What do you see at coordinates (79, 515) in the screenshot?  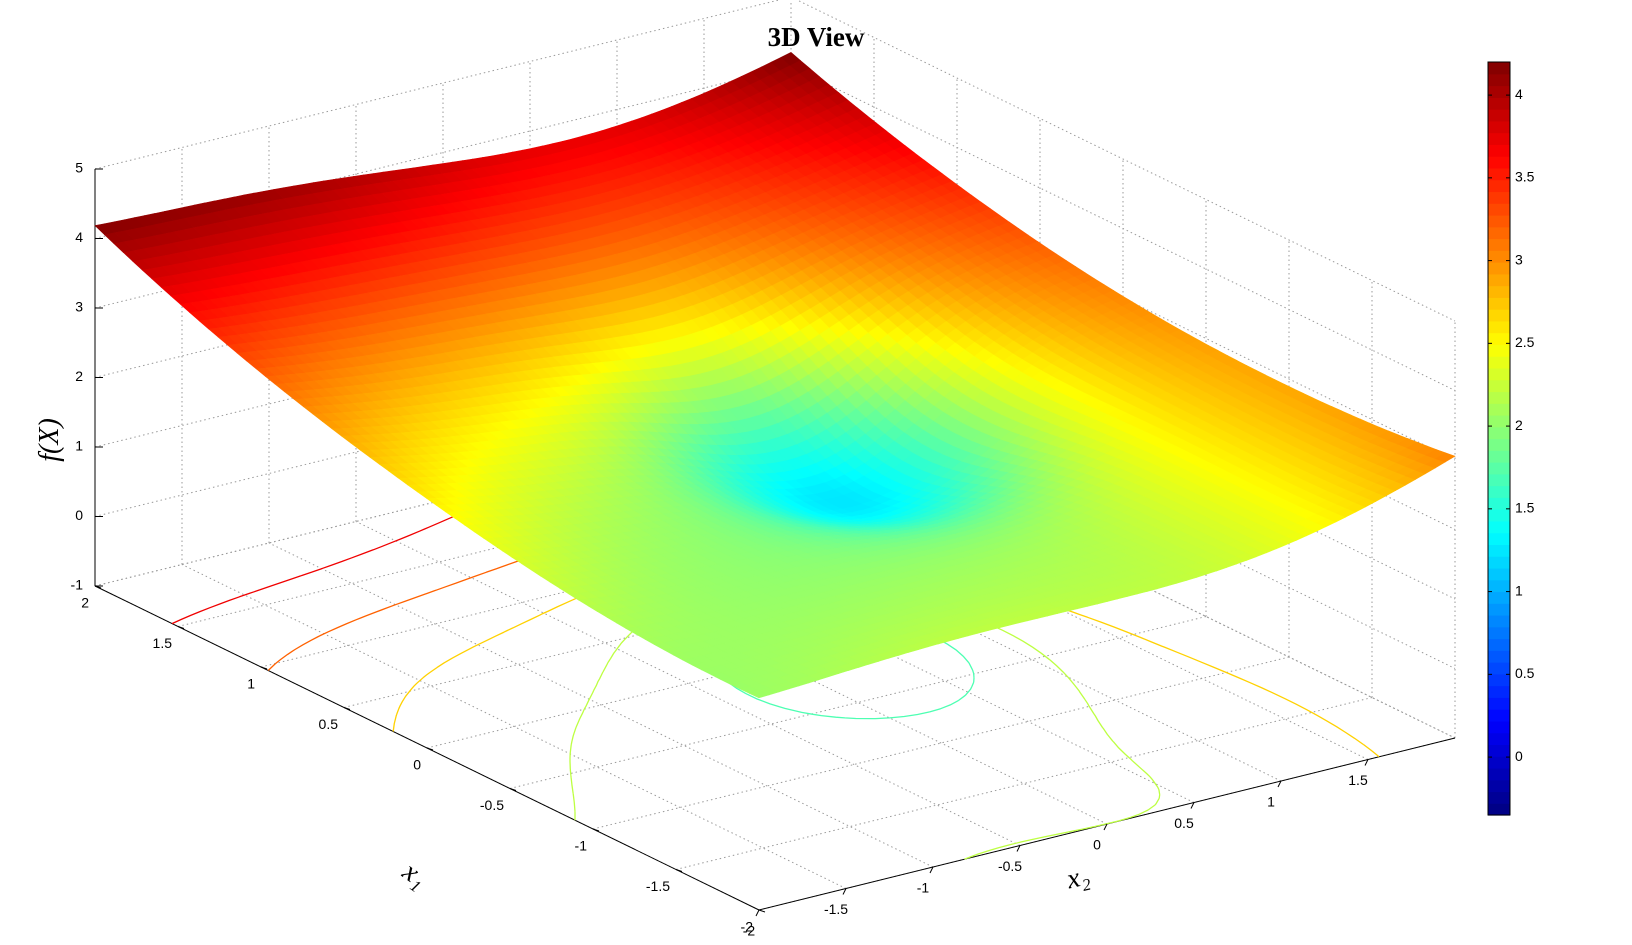 I see `z-tick-label: 0` at bounding box center [79, 515].